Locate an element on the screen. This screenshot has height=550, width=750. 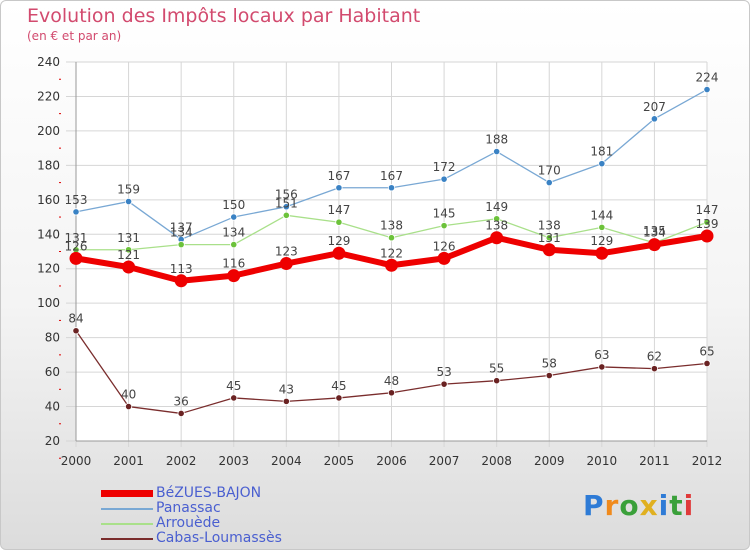
chart-title: Evolution des Impôts locaux par Habitant is located at coordinates (224, 16).